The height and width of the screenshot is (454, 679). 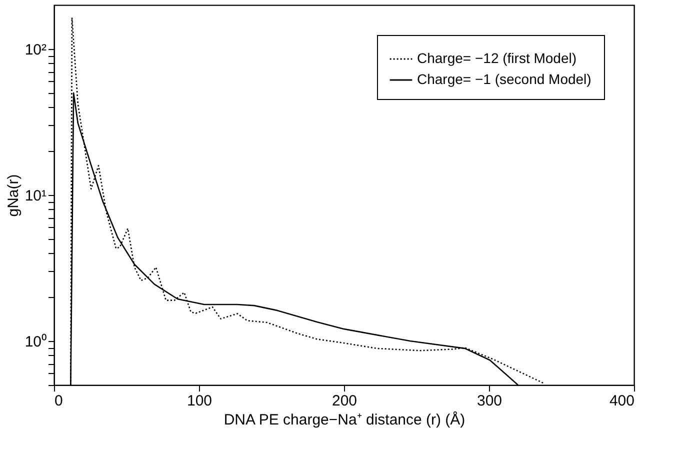 What do you see at coordinates (58, 401) in the screenshot?
I see `x-tick-label: 0` at bounding box center [58, 401].